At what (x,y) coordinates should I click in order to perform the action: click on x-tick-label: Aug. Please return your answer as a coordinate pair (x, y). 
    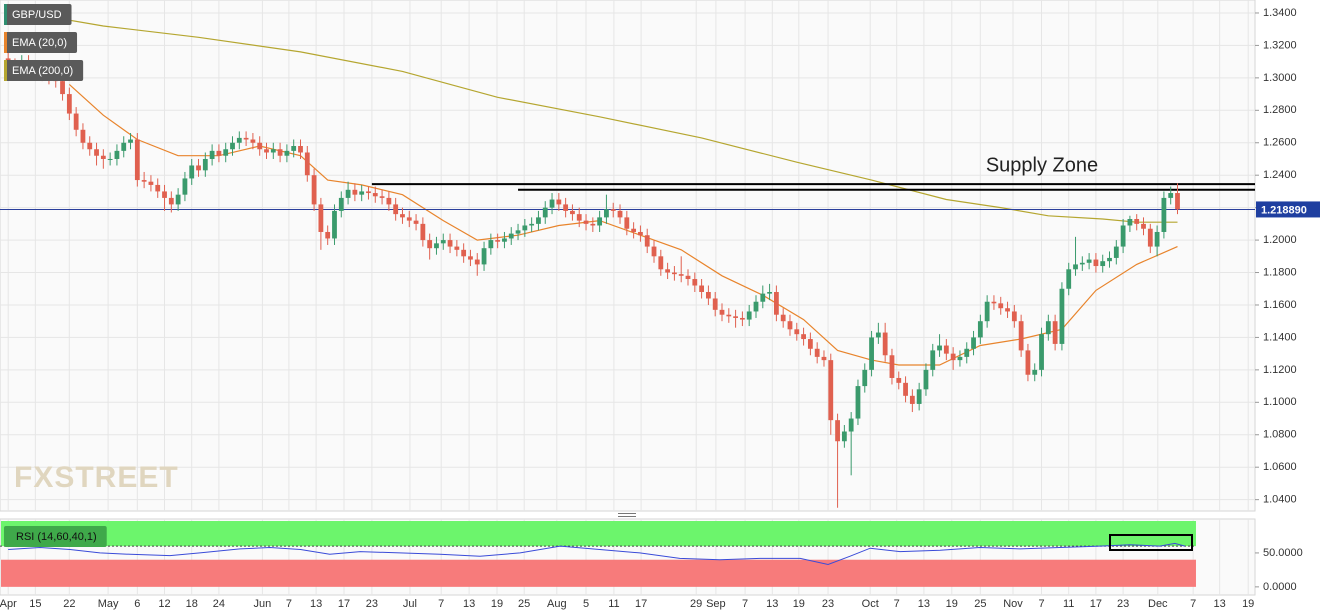
    Looking at the image, I should click on (557, 604).